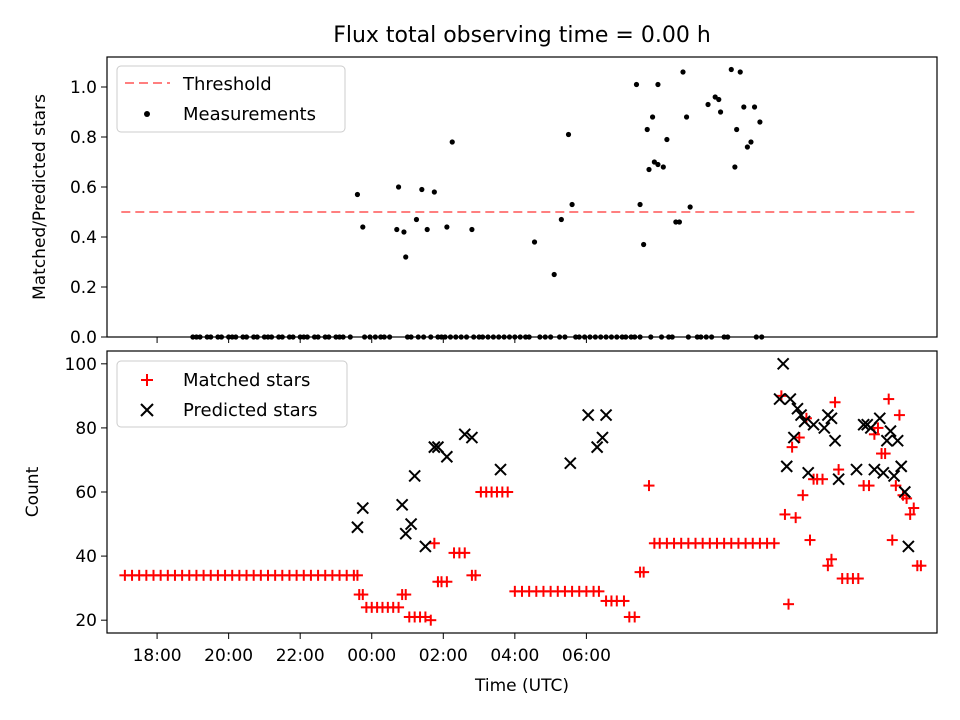  I want to click on top-y-tick-label: 0.4, so click(83, 238).